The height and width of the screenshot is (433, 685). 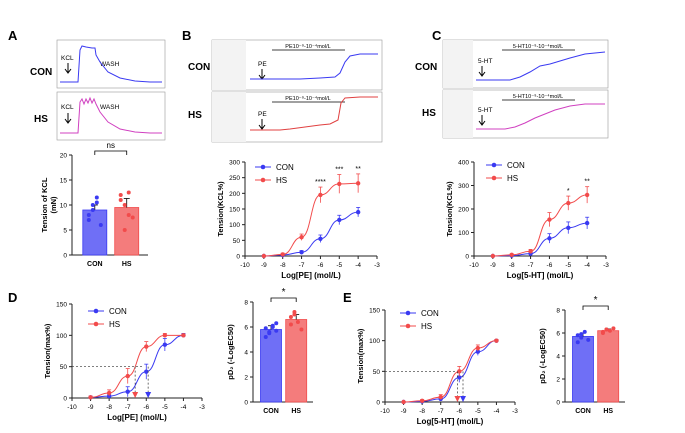 I want to click on y-axis-label: Tension(KCL%), so click(x=449, y=209).